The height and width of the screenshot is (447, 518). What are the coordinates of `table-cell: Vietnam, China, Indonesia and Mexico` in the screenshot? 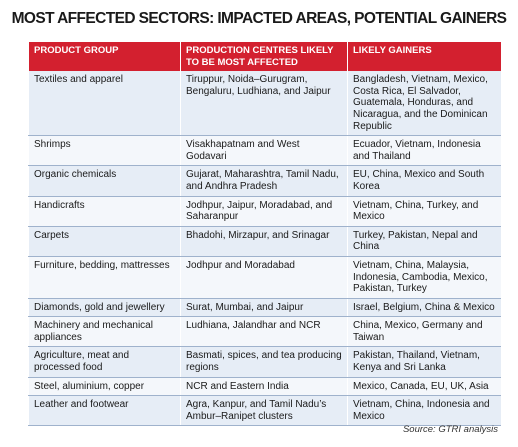 It's located at (424, 411).